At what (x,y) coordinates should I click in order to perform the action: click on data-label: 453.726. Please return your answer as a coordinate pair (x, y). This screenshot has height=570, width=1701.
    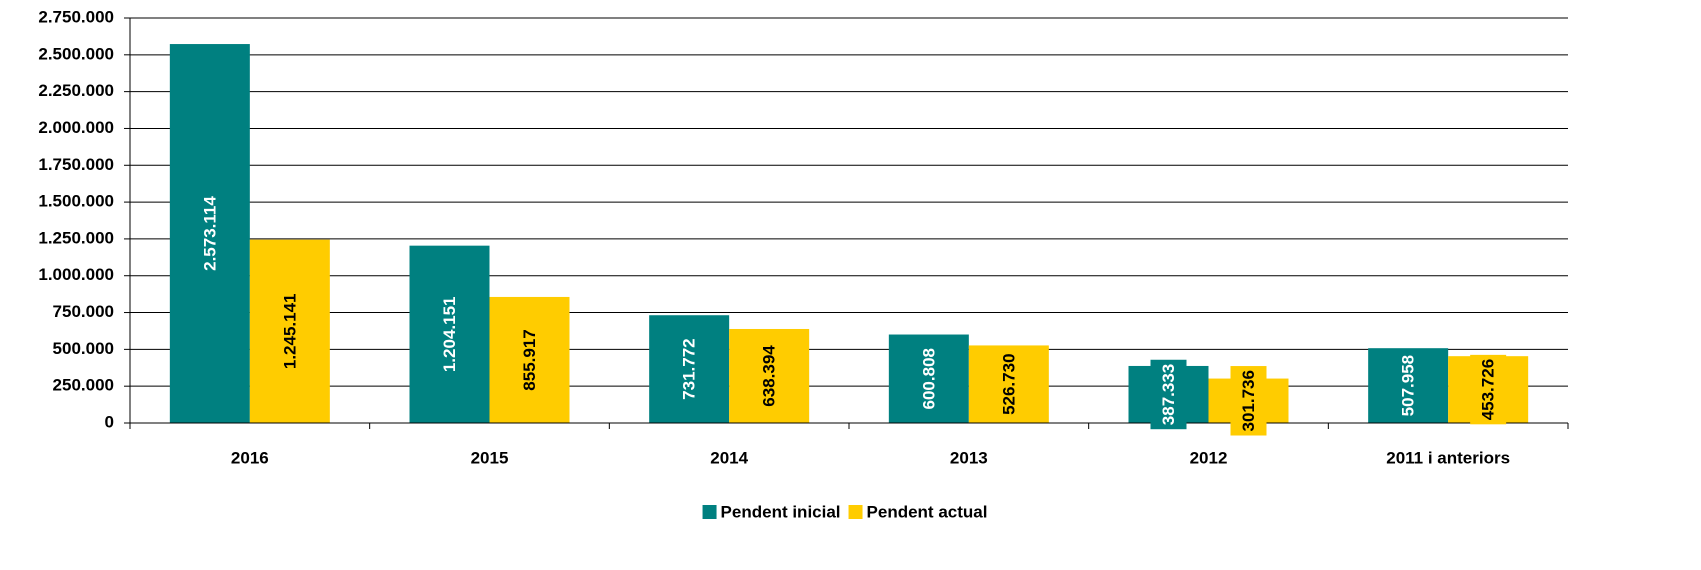
    Looking at the image, I should click on (1488, 389).